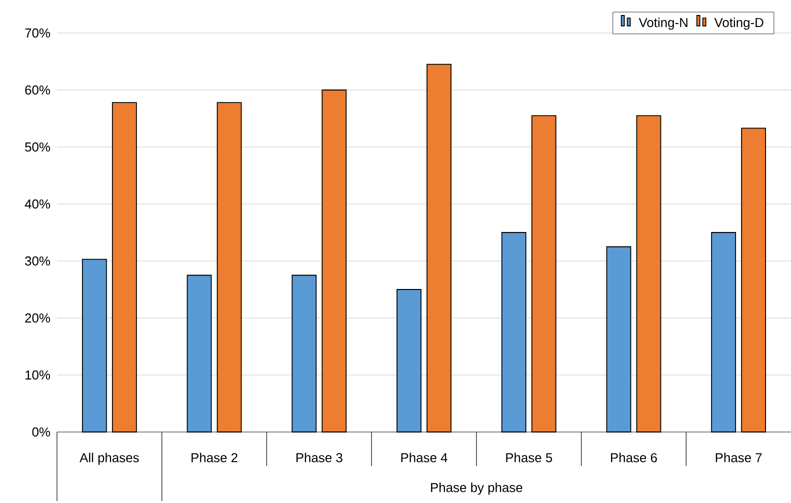 This screenshot has width=791, height=503. I want to click on y-tick-label: 30%, so click(37, 261).